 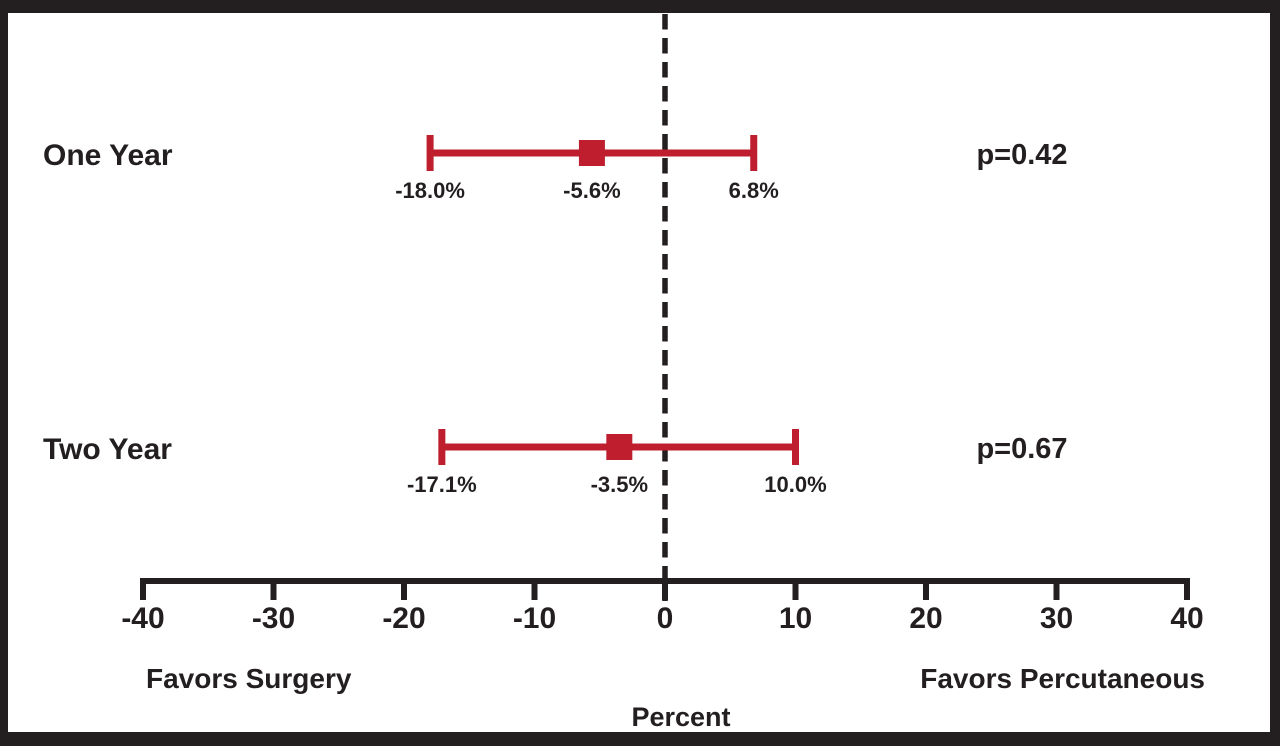 I want to click on ci-high-value-label: 10.0%, so click(x=795, y=484).